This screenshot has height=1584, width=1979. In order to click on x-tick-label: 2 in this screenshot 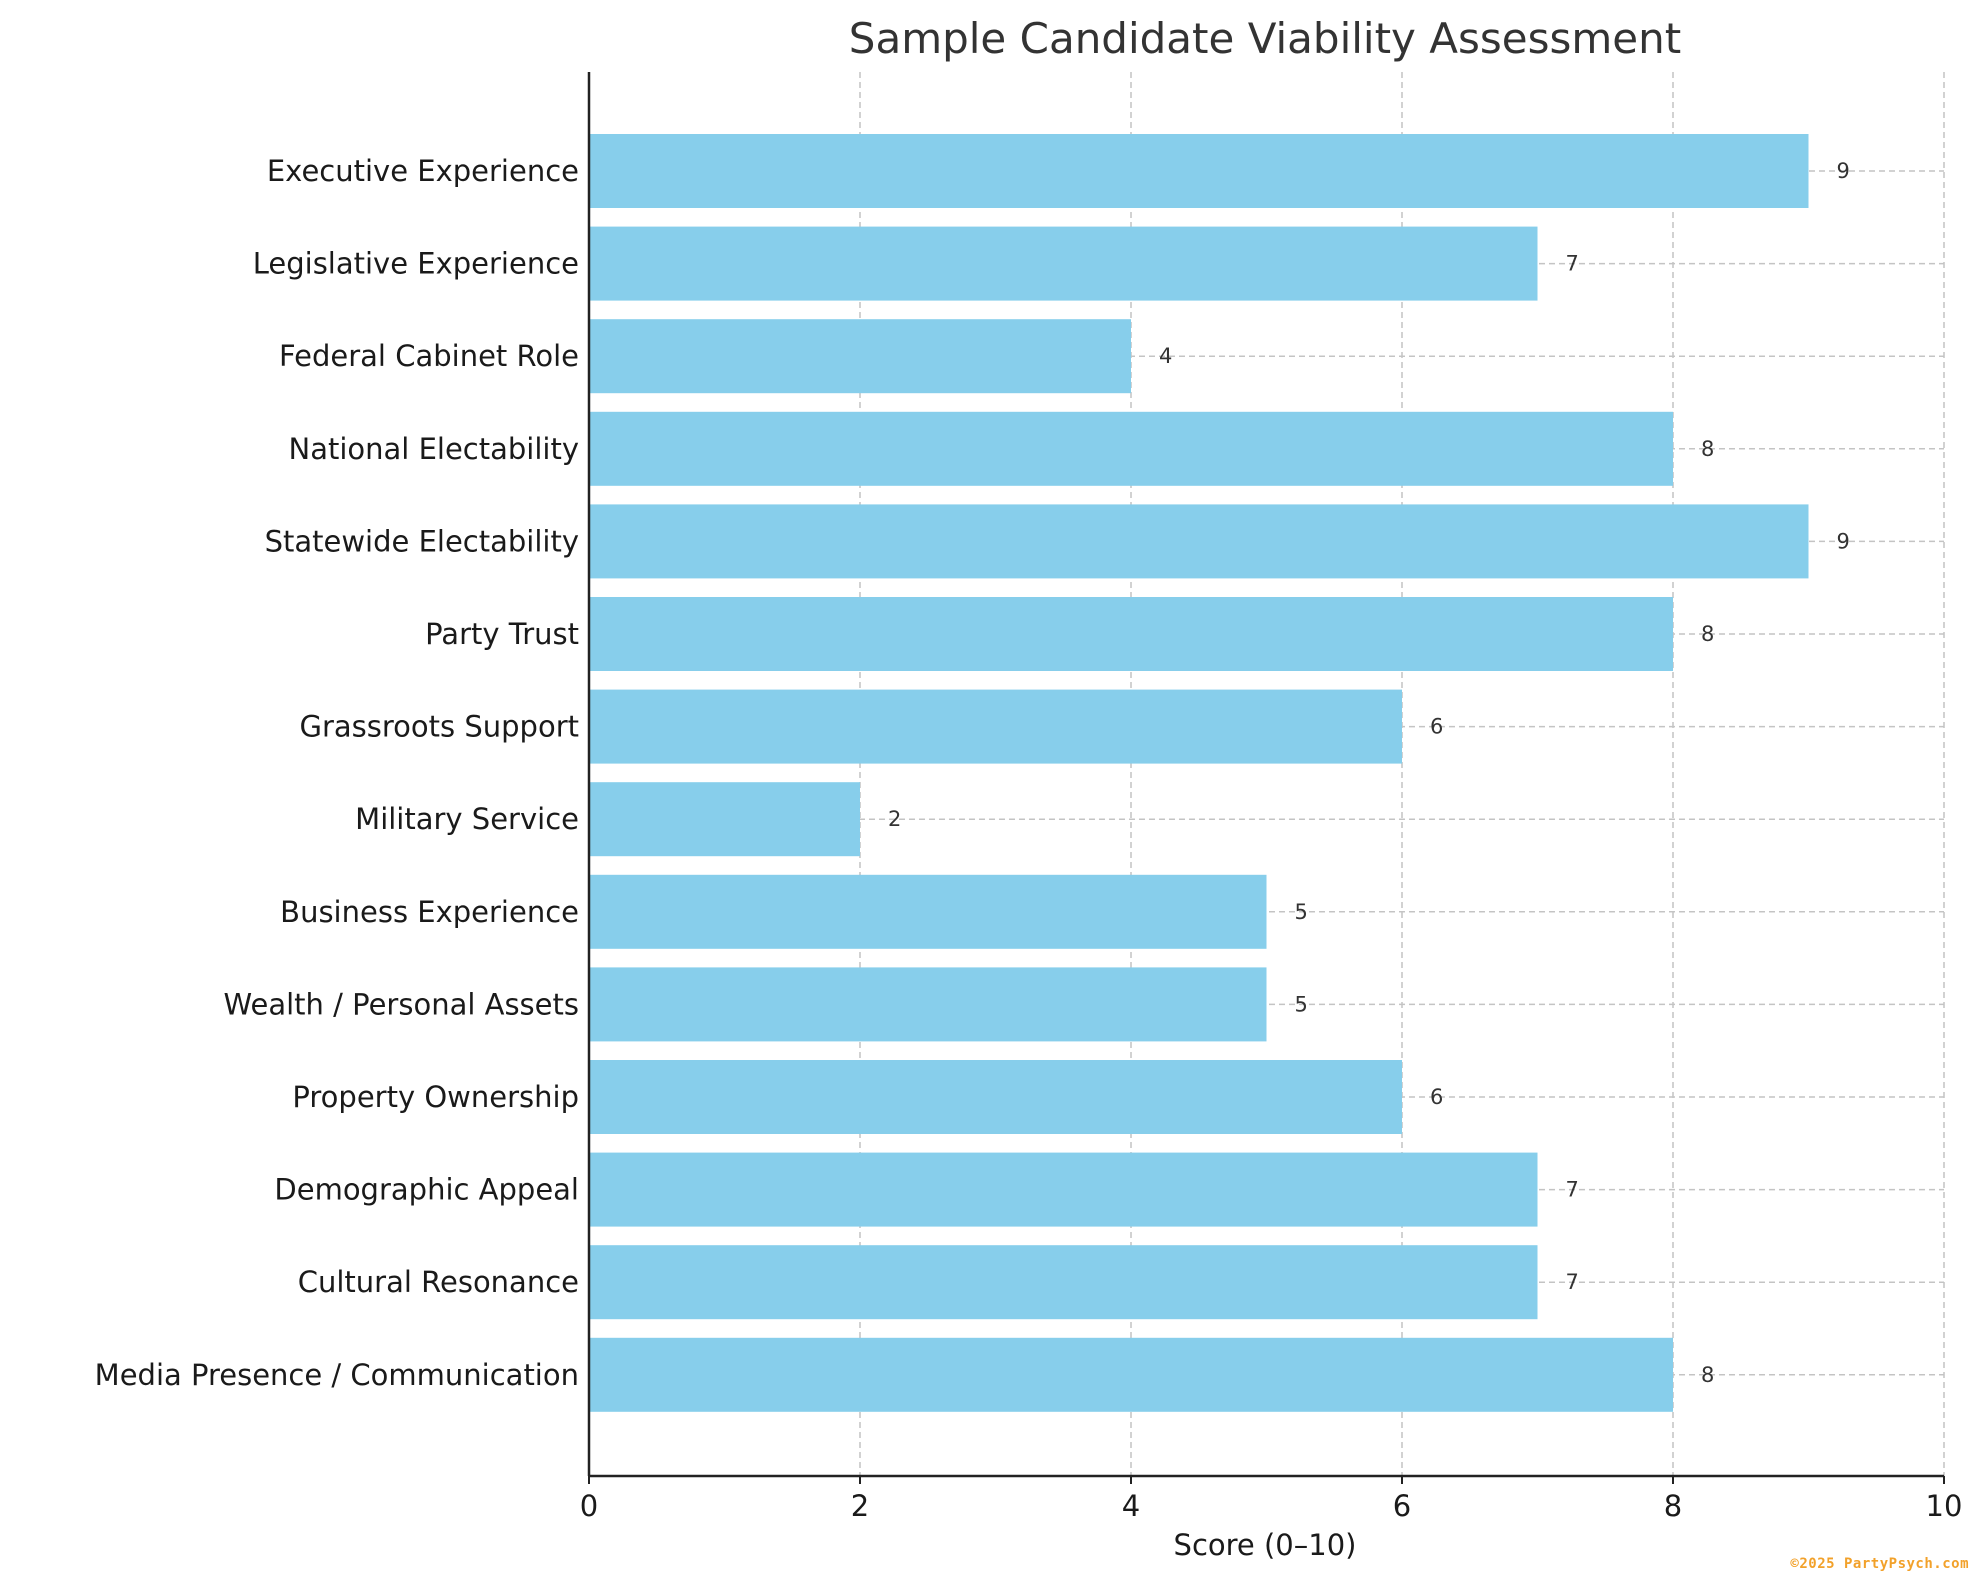, I will do `click(860, 1506)`.